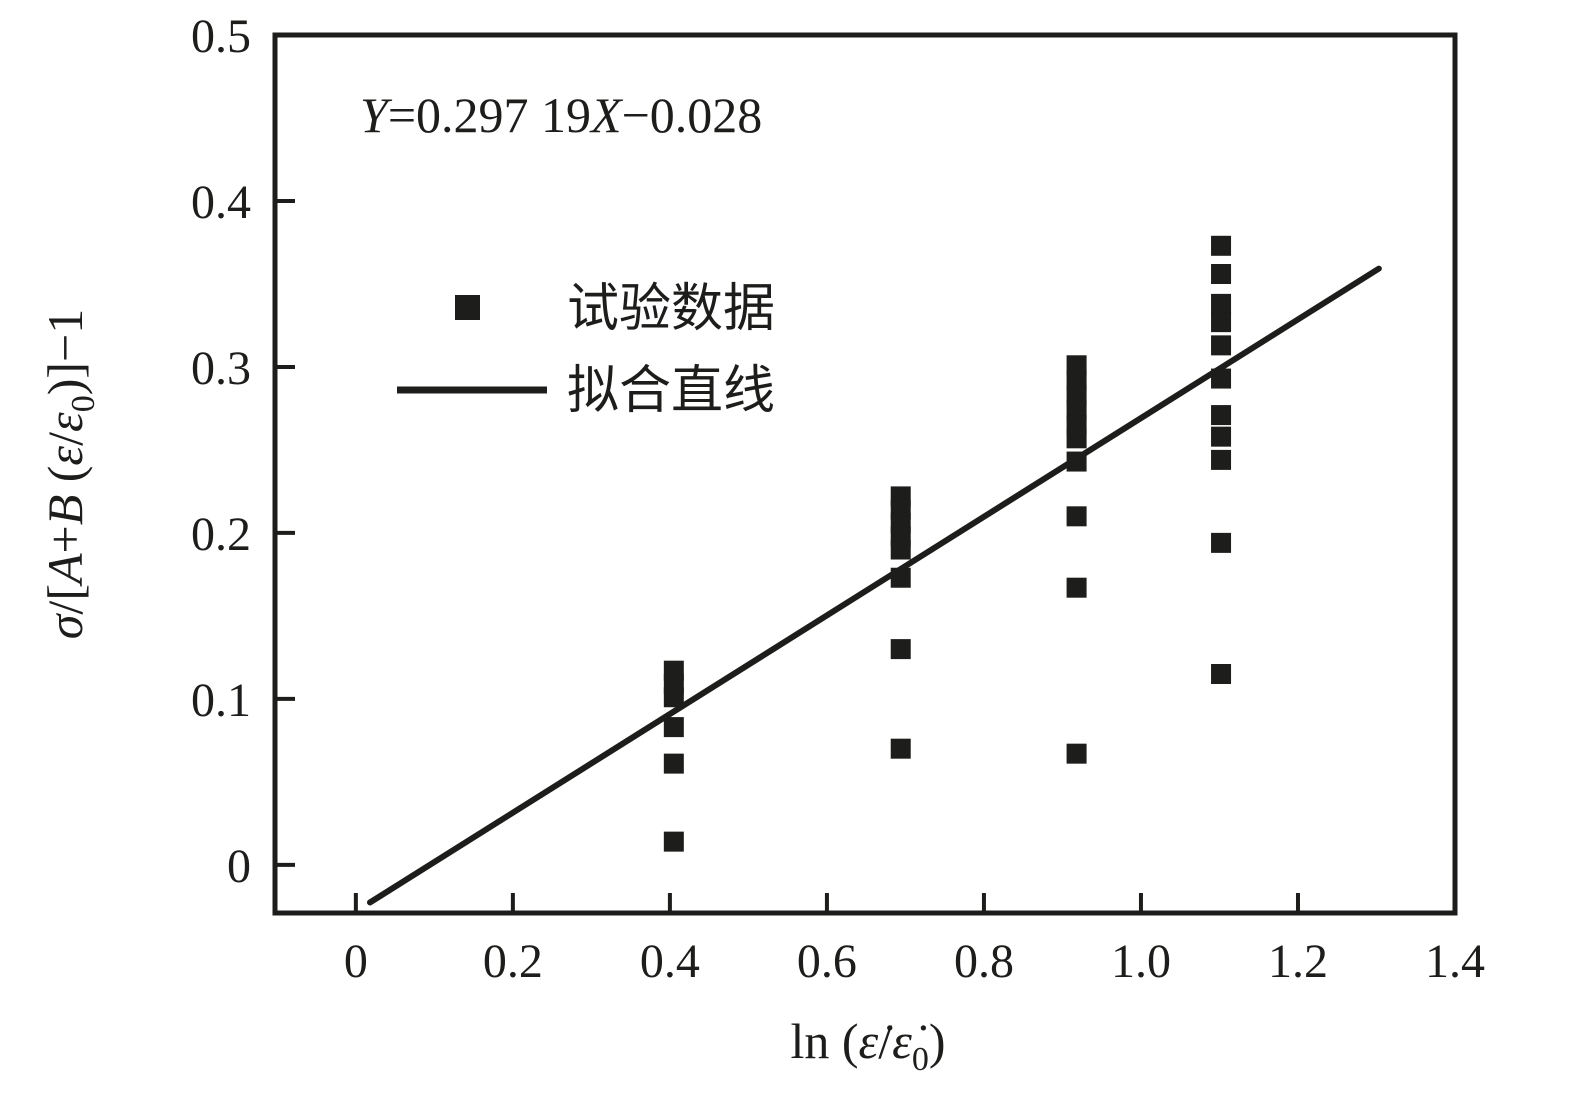 The height and width of the screenshot is (1102, 1575). Describe the element at coordinates (65, 422) in the screenshot. I see `y-label-eps2: ε` at that location.